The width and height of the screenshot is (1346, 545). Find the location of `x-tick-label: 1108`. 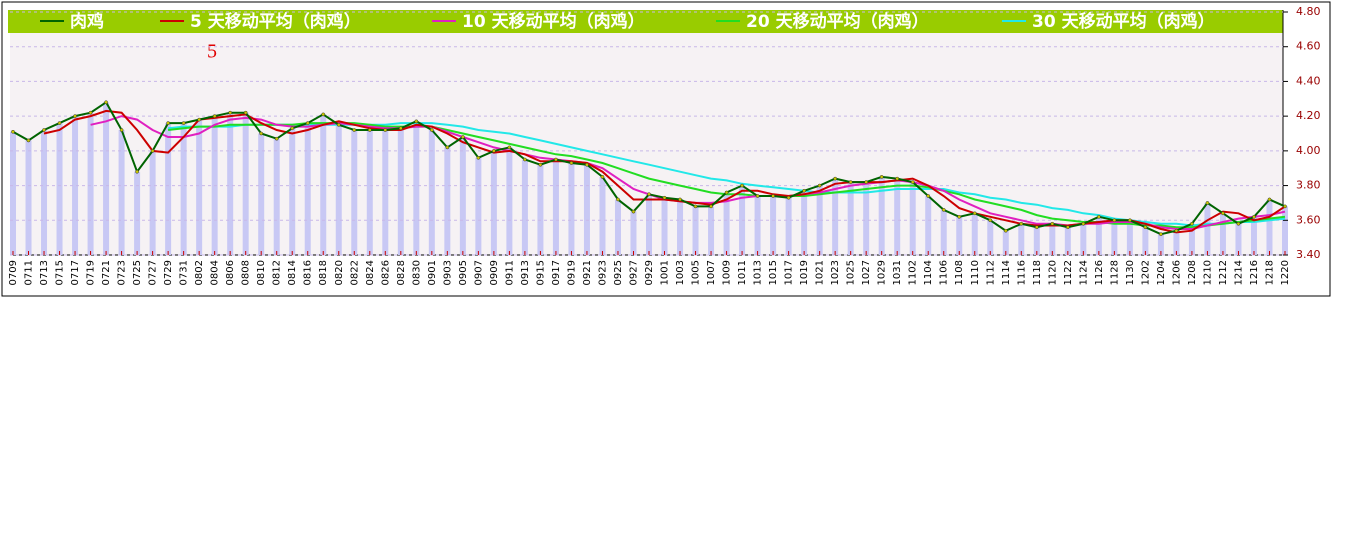

x-tick-label: 1108 is located at coordinates (959, 272).